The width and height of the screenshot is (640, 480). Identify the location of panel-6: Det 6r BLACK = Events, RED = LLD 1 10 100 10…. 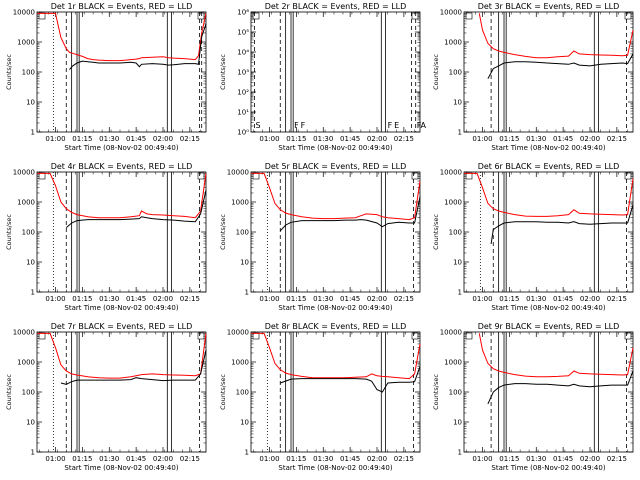
(533, 237).